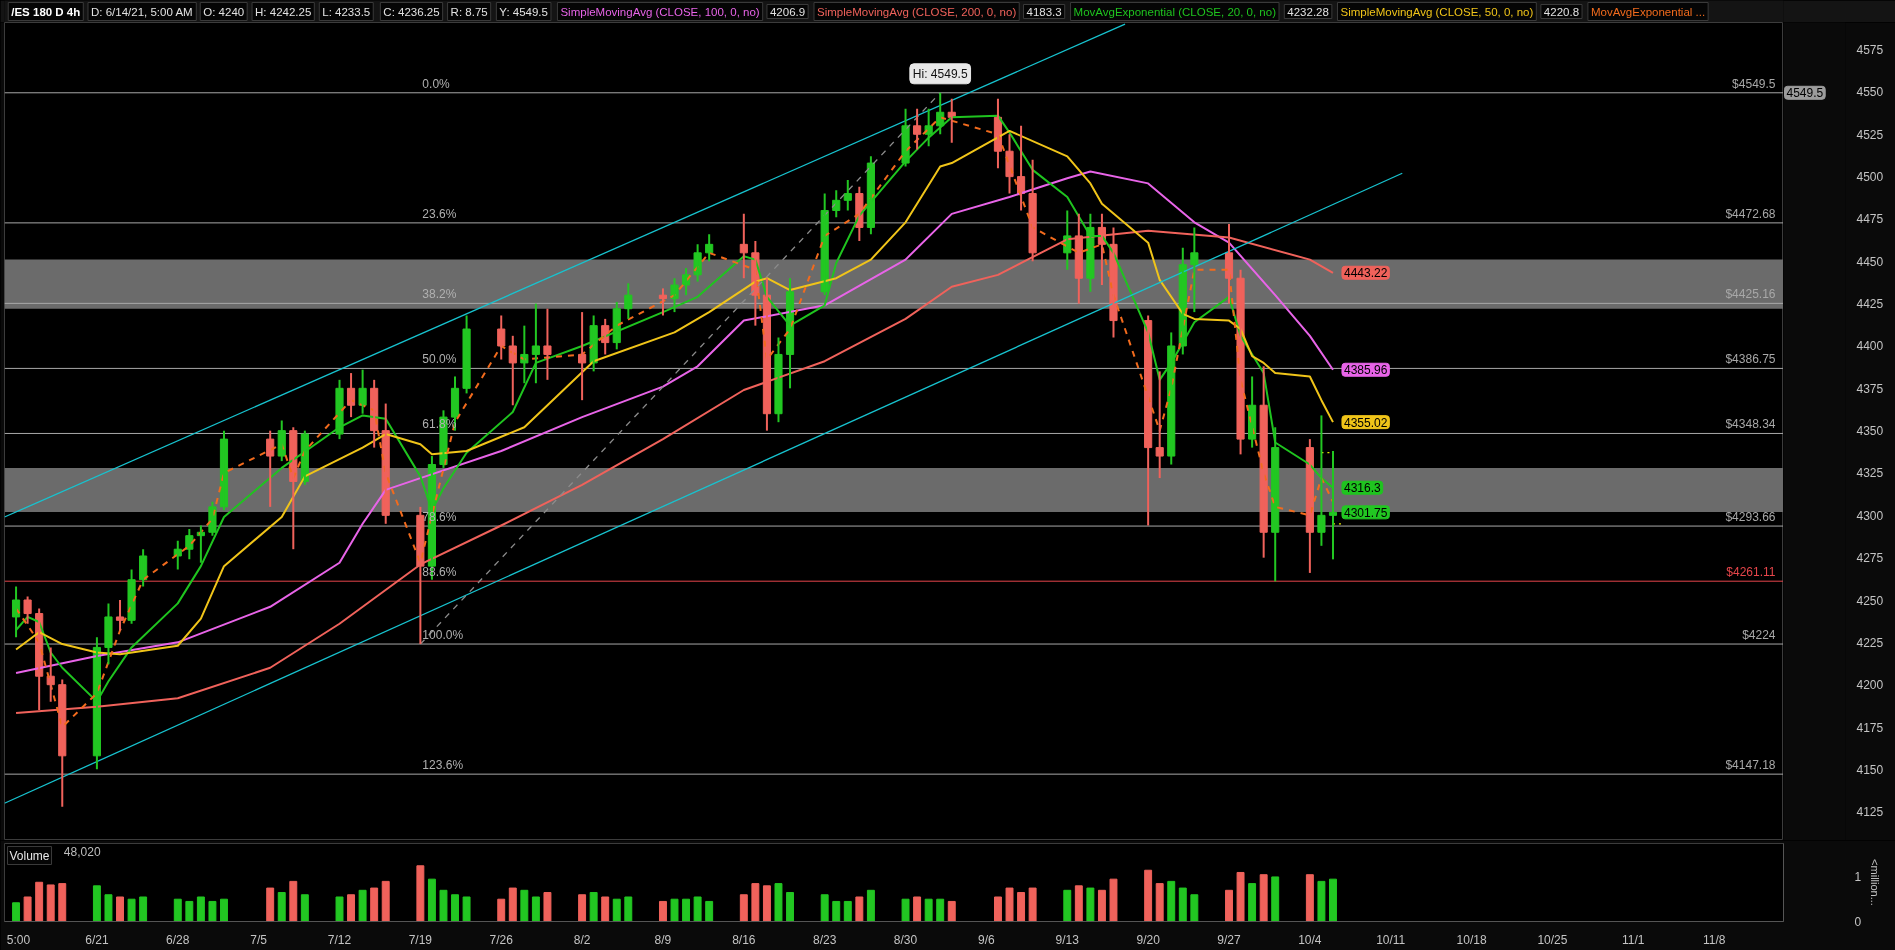 Image resolution: width=1895 pixels, height=950 pixels. I want to click on ref-line-label: $4472.68, so click(1750, 213).